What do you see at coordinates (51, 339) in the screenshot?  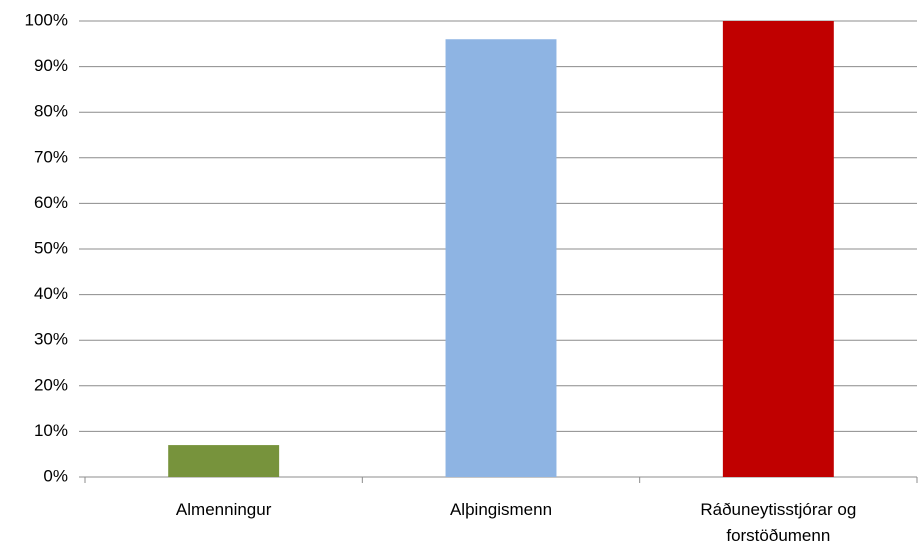 I see `y-tick-label: 30%` at bounding box center [51, 339].